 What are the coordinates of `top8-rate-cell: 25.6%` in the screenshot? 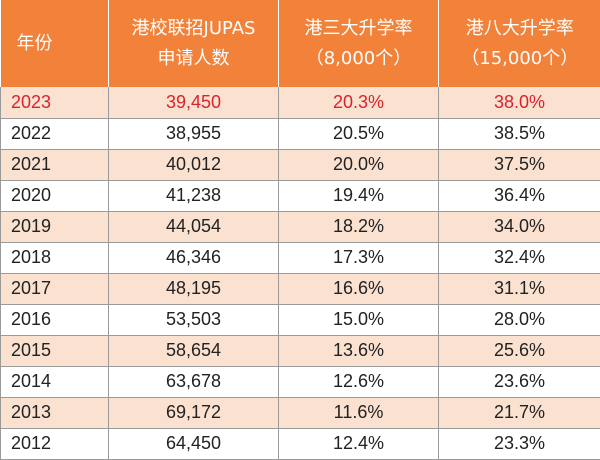 It's located at (519, 351).